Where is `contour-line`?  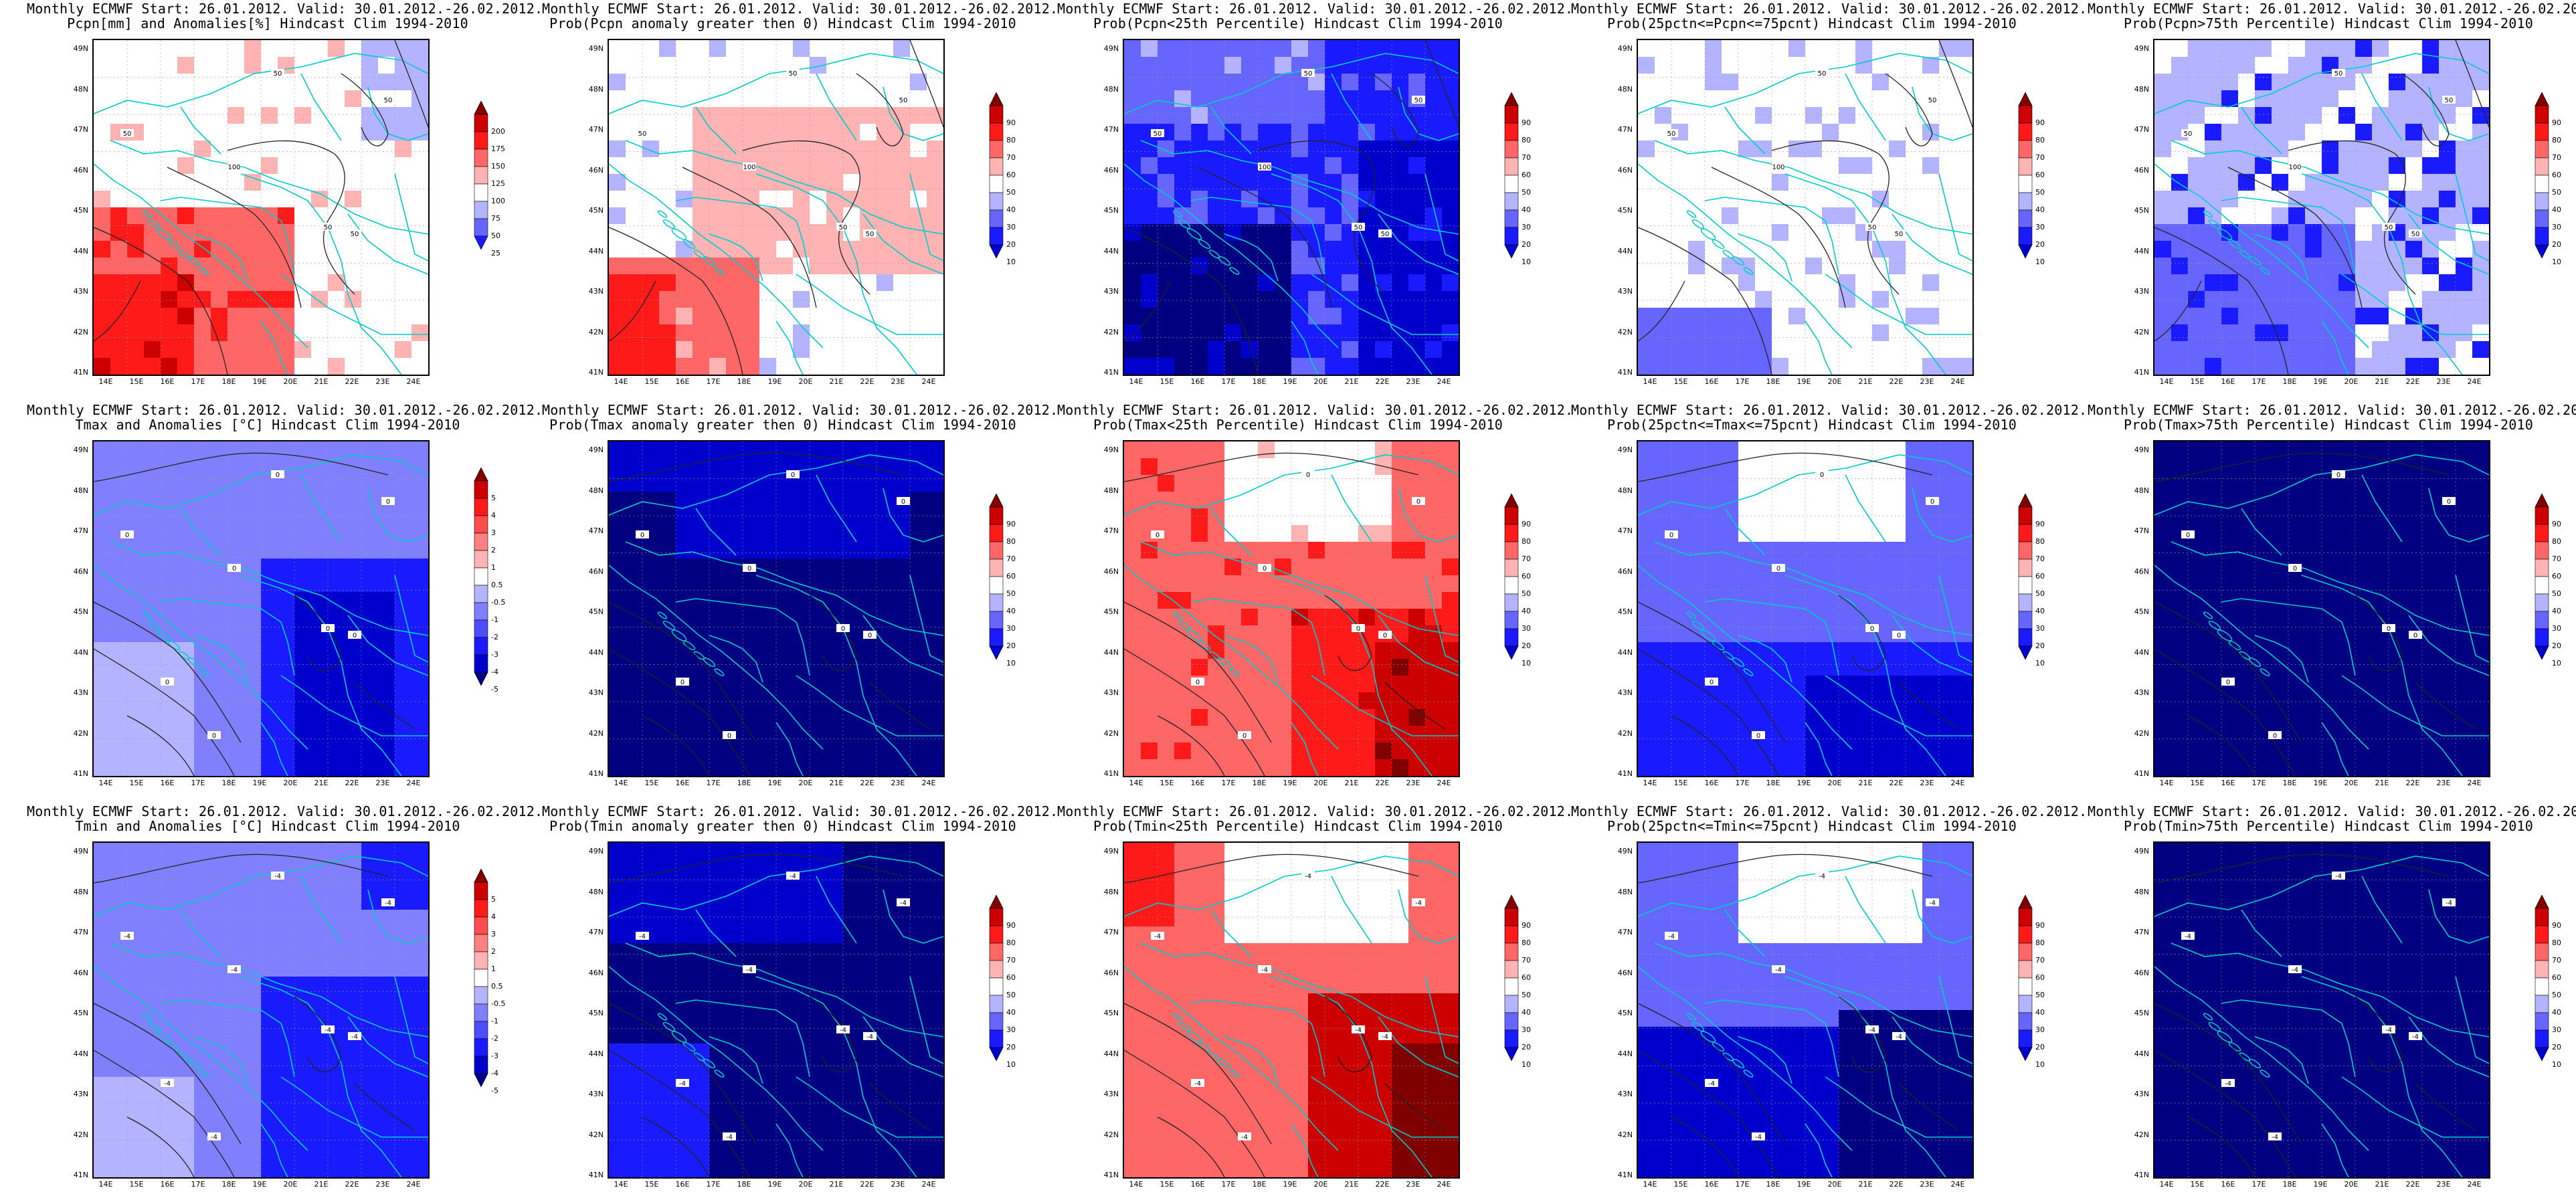 contour-line is located at coordinates (632, 311).